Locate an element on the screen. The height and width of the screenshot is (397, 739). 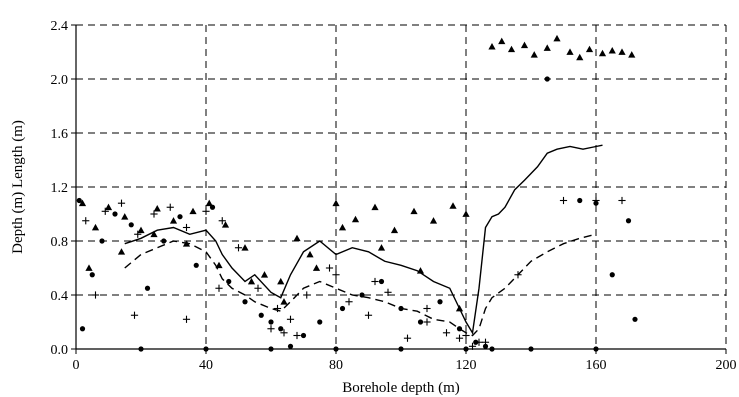
x-axis-title: Borehole depth (m) is located at coordinates (400, 388).